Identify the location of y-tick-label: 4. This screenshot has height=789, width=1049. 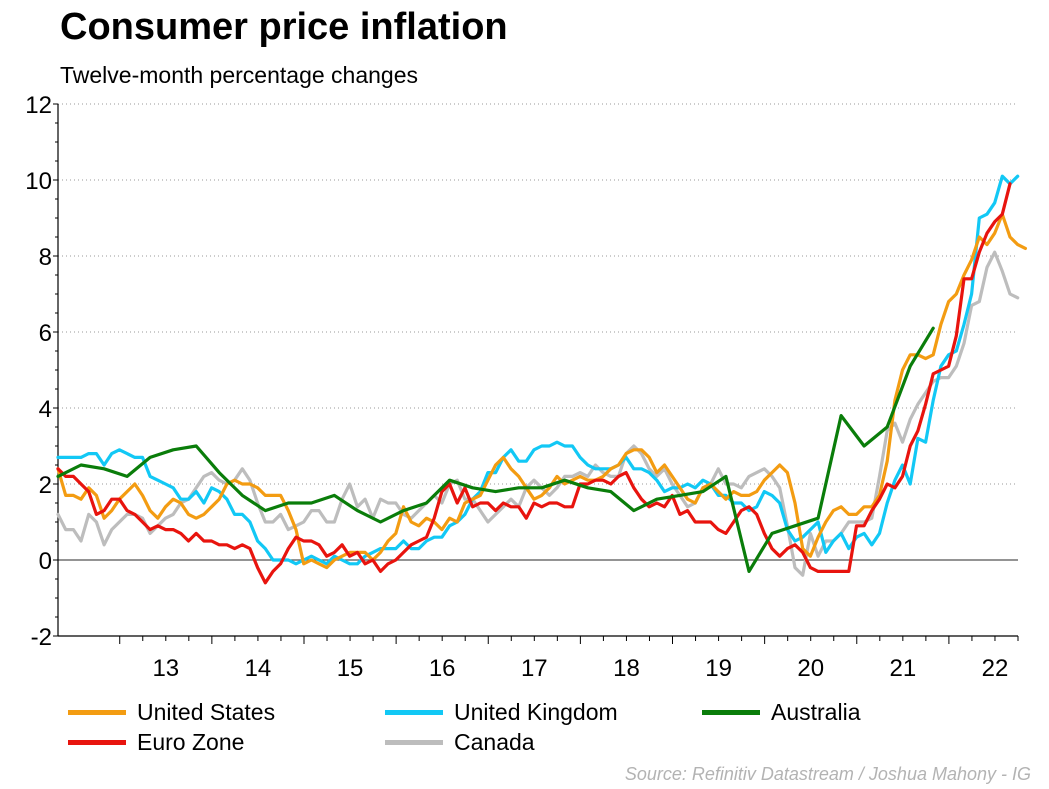
(45, 409).